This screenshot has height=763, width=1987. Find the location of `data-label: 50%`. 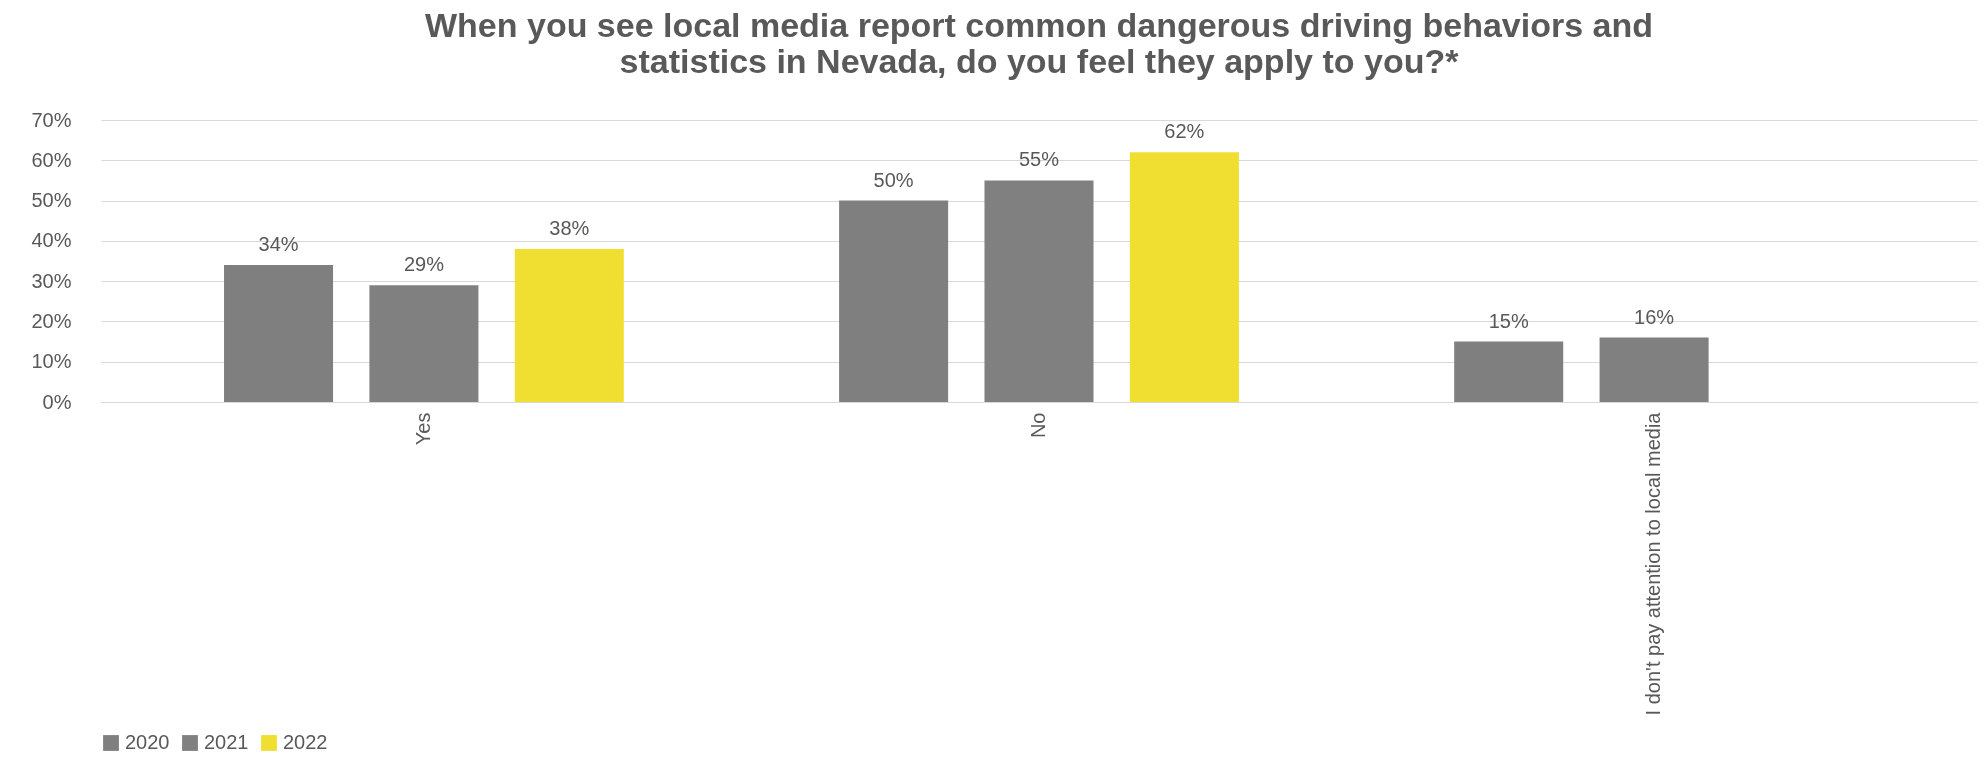

data-label: 50% is located at coordinates (893, 179).